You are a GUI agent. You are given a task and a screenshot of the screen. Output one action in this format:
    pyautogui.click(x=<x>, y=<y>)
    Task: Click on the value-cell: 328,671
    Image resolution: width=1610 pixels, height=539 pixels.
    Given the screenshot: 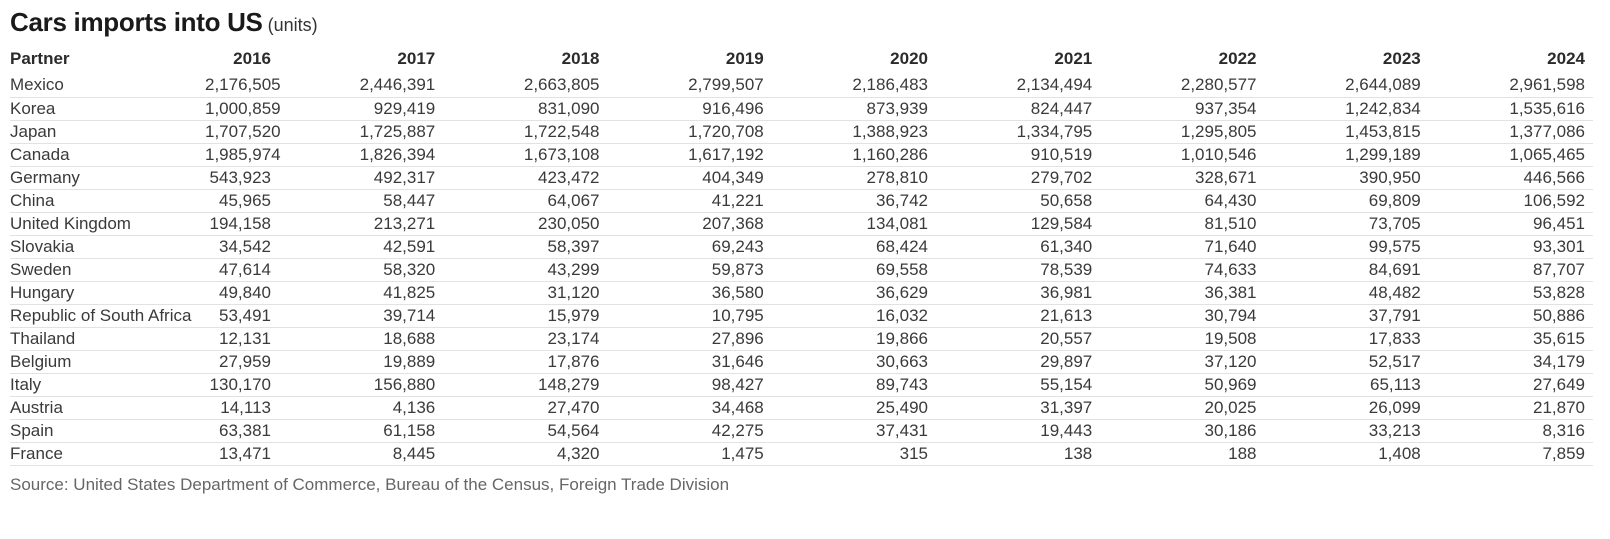 What is the action you would take?
    pyautogui.click(x=1182, y=178)
    